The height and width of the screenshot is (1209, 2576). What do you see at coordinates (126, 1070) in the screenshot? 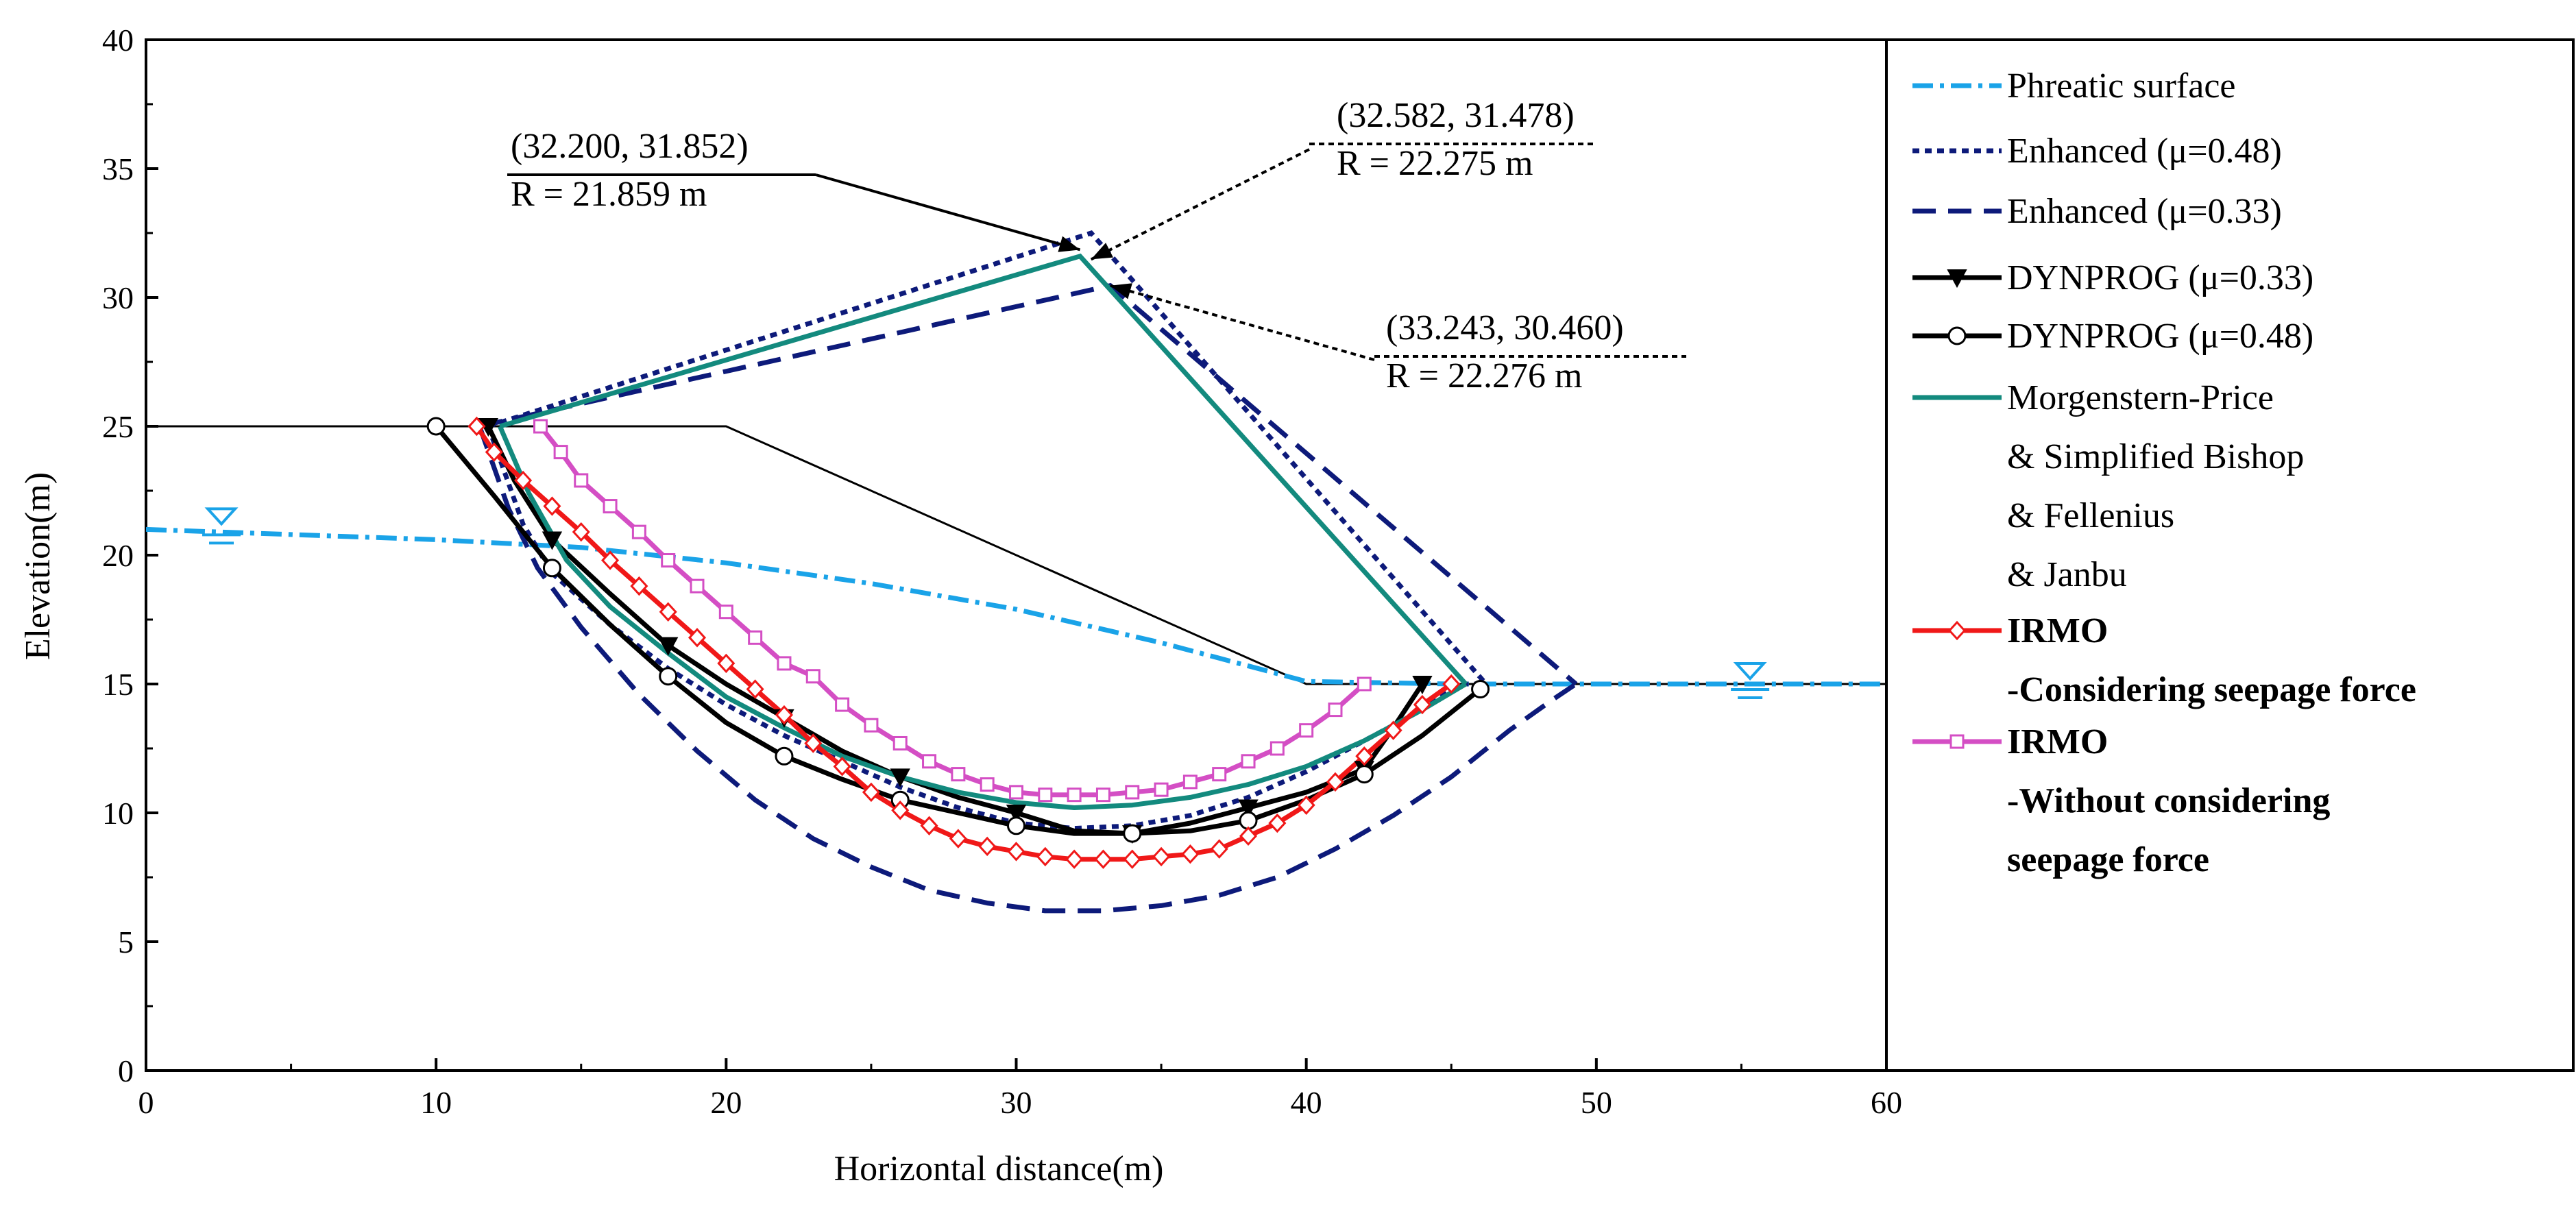
I see `y-tick-label: 0` at bounding box center [126, 1070].